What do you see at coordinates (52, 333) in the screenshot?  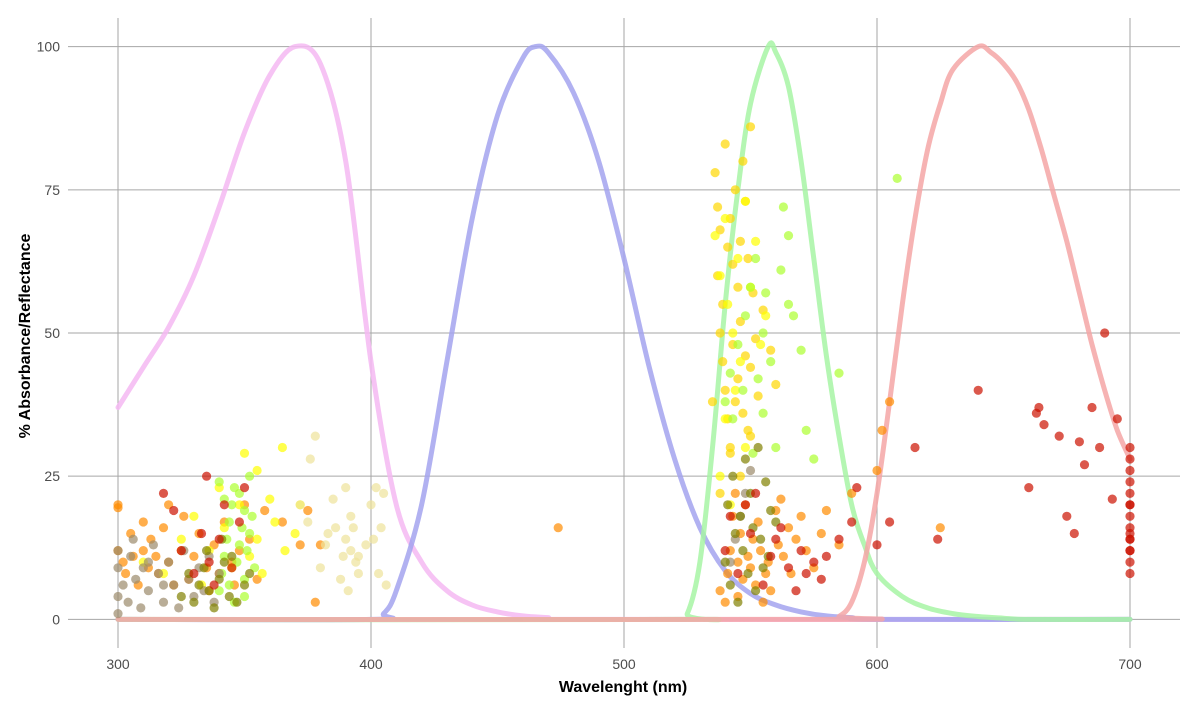 I see `y-tick-label: 50` at bounding box center [52, 333].